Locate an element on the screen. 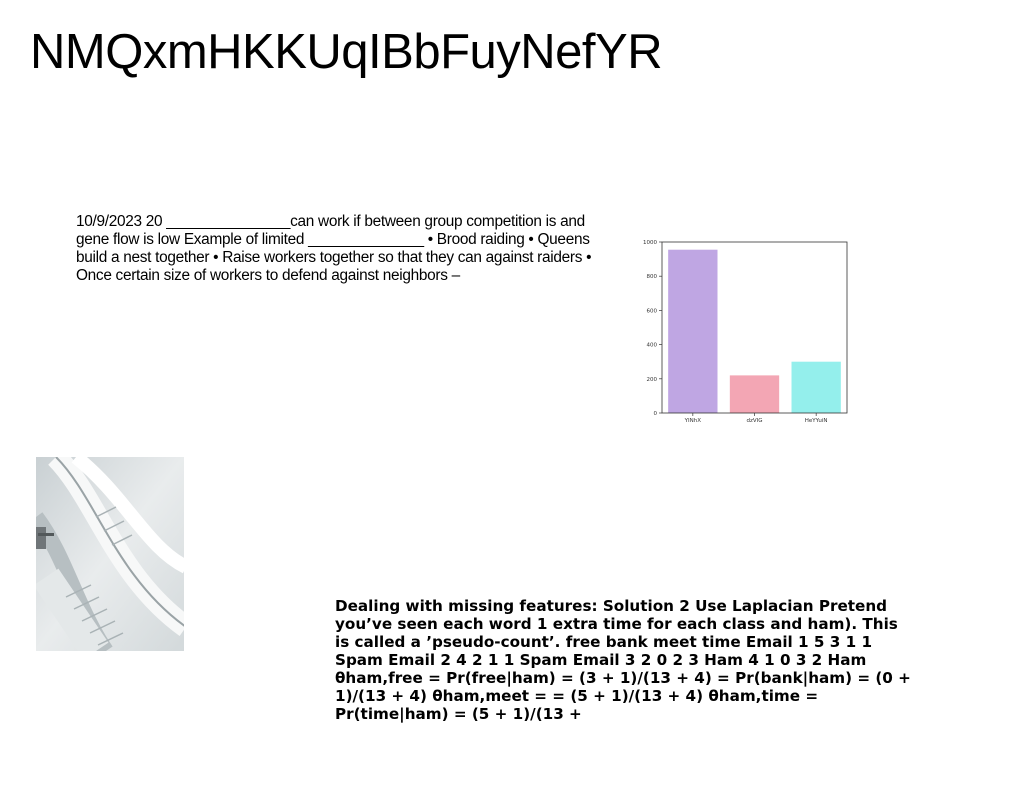  y-tick-label: 400 is located at coordinates (652, 346).